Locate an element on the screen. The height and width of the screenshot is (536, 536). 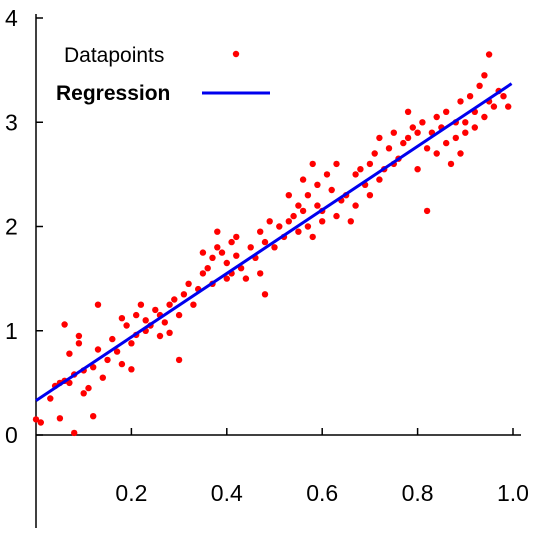
x-tick-label: 0.8 is located at coordinates (418, 493).